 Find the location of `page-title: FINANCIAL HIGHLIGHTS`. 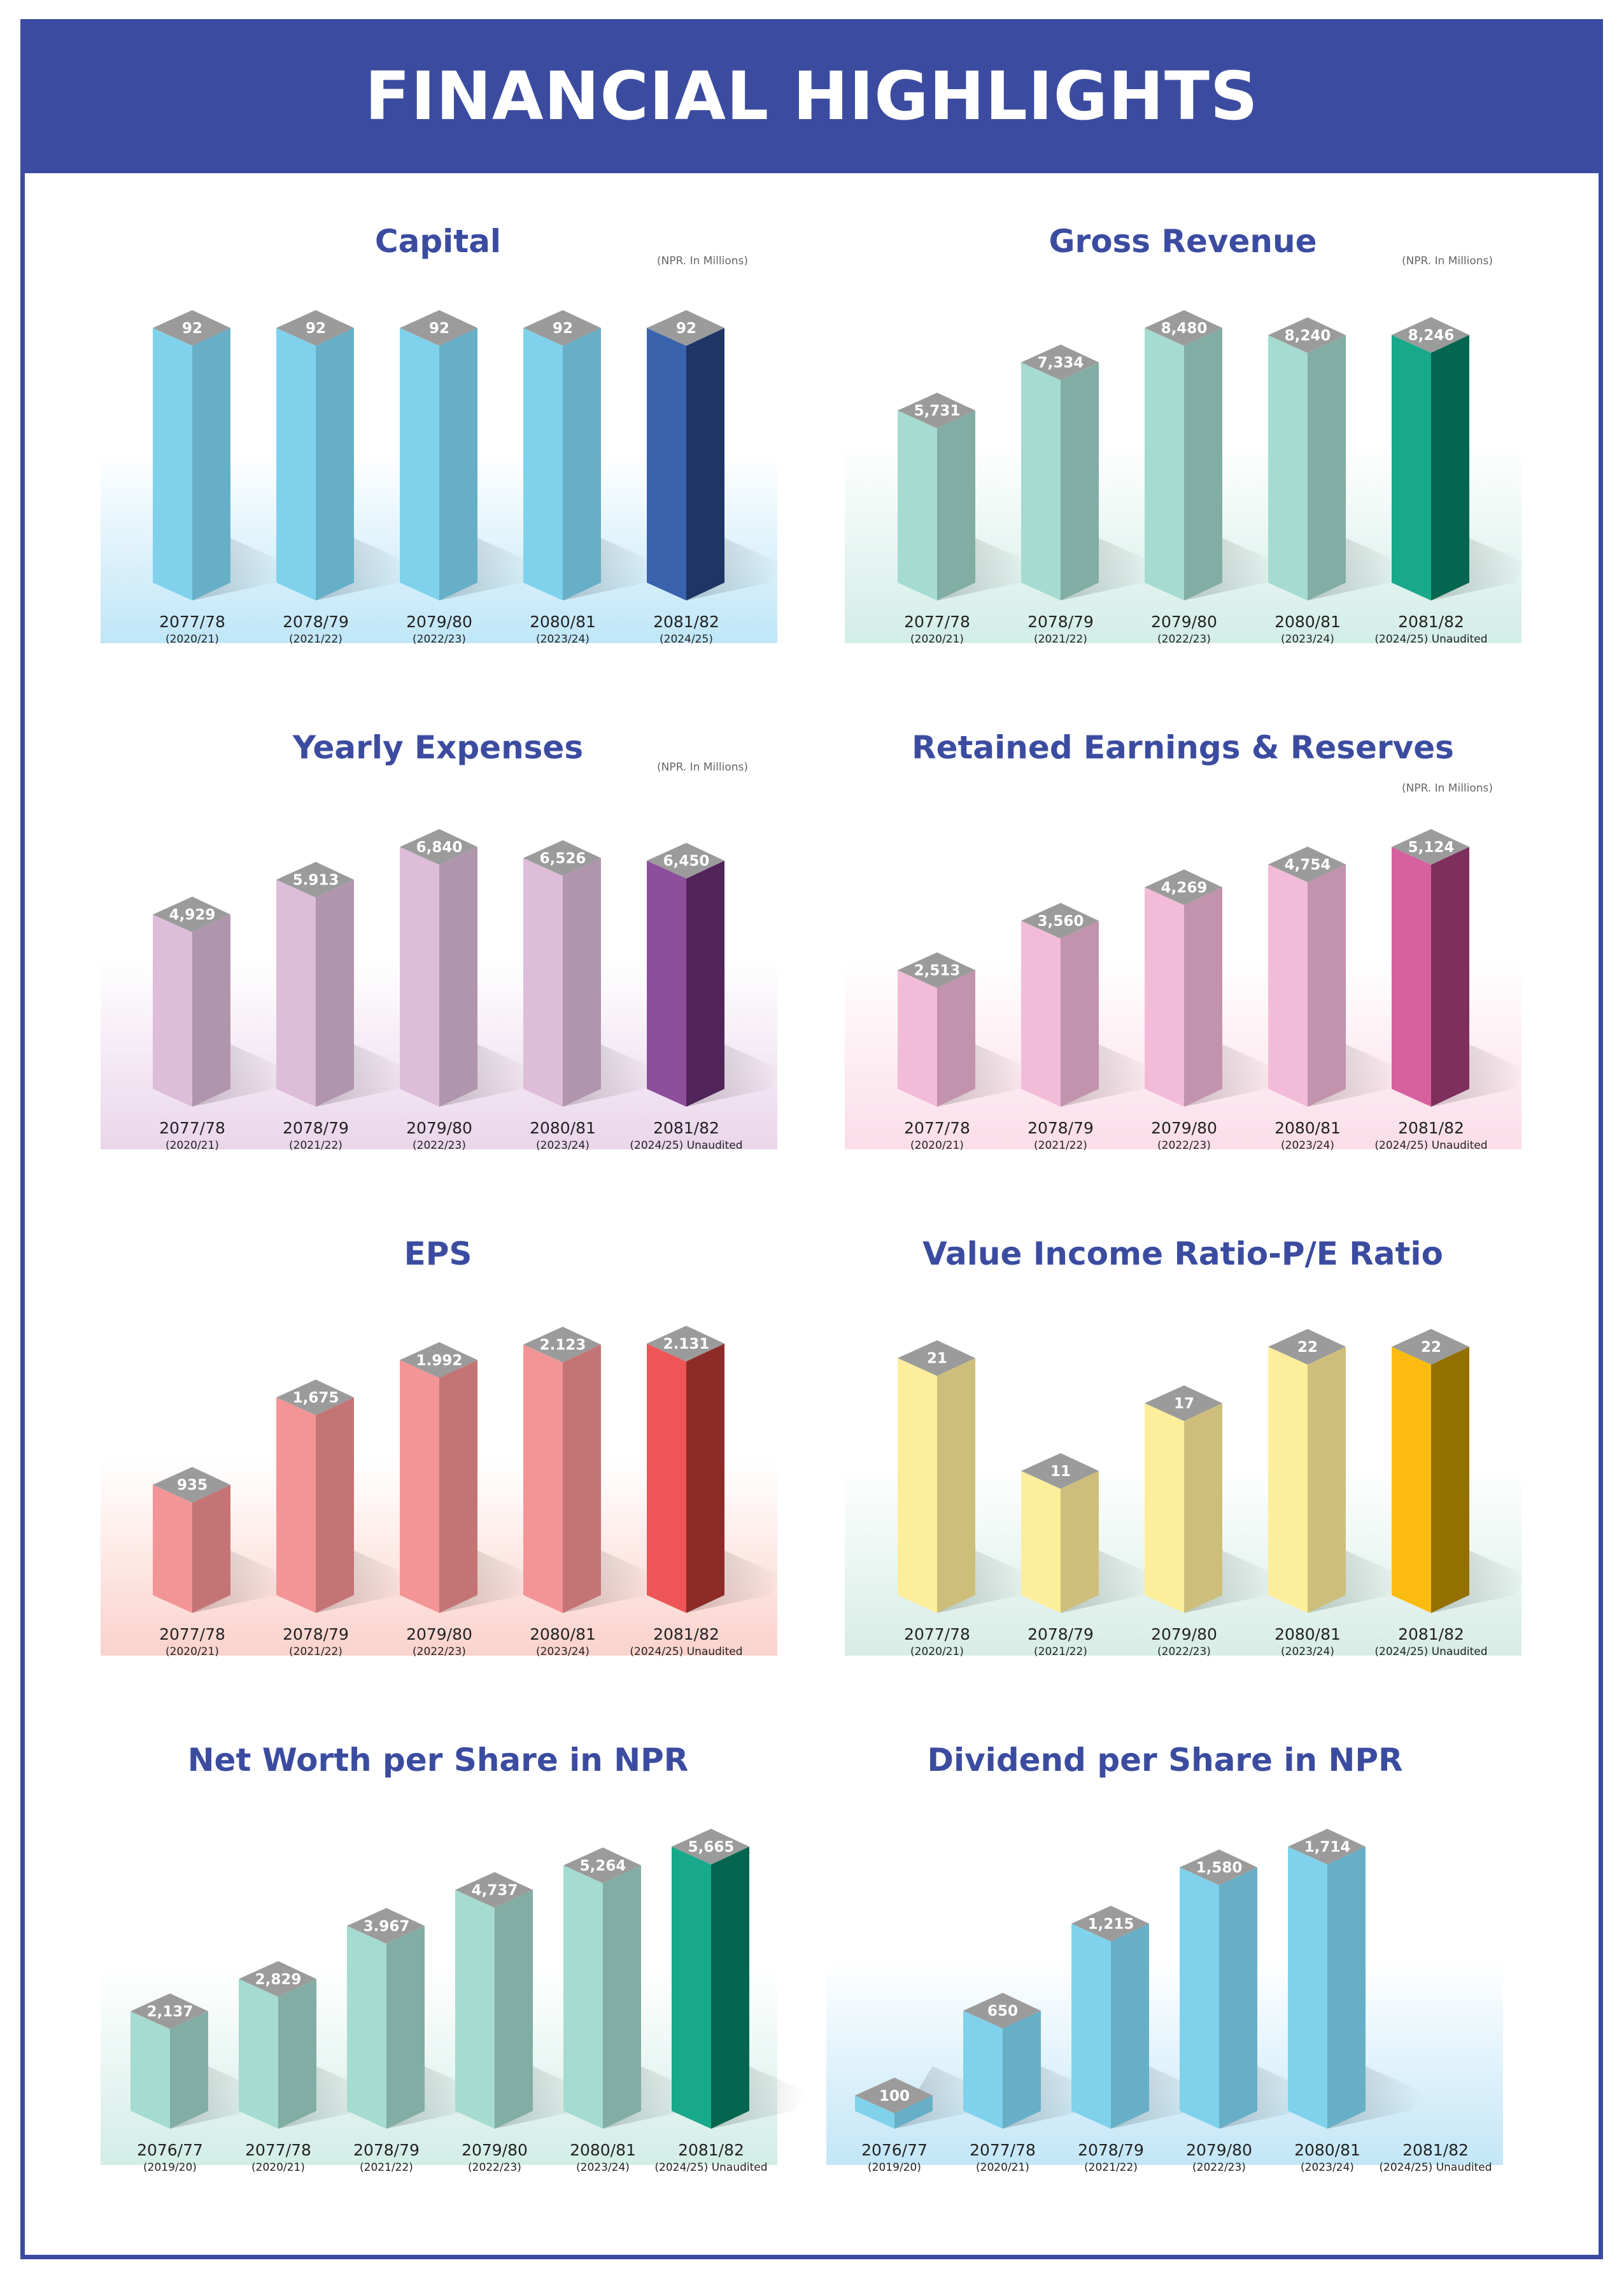

page-title: FINANCIAL HIGHLIGHTS is located at coordinates (812, 96).